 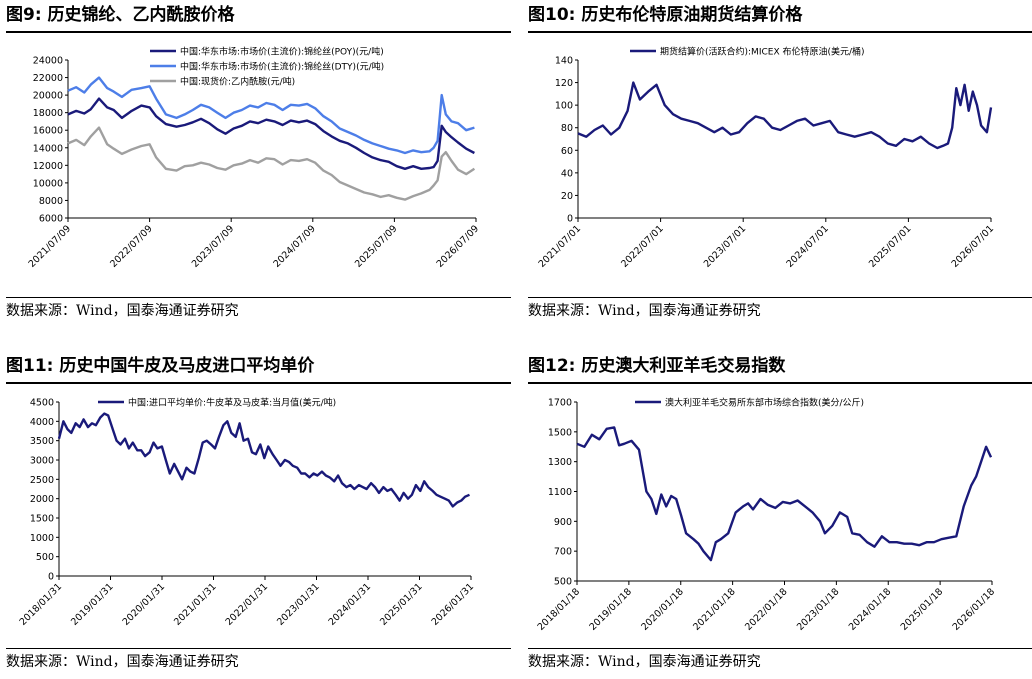 What do you see at coordinates (564, 83) in the screenshot?
I see `y-tick-label: 120` at bounding box center [564, 83].